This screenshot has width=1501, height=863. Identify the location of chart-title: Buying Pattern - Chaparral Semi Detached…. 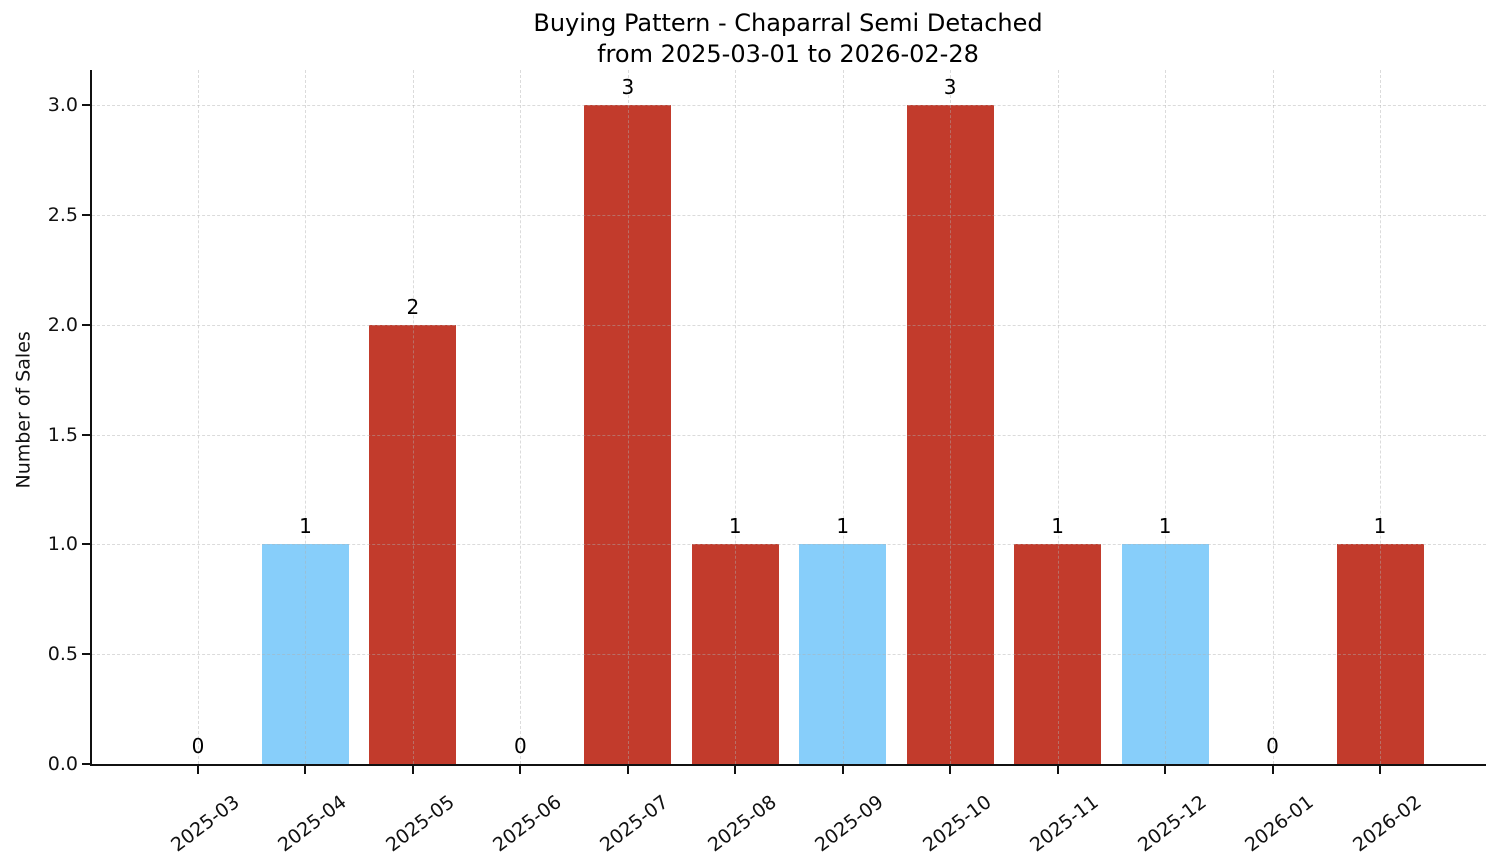
(788, 39).